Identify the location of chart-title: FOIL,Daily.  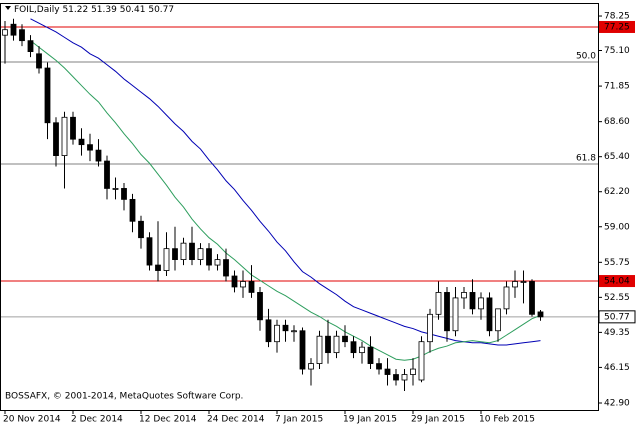
(37, 10).